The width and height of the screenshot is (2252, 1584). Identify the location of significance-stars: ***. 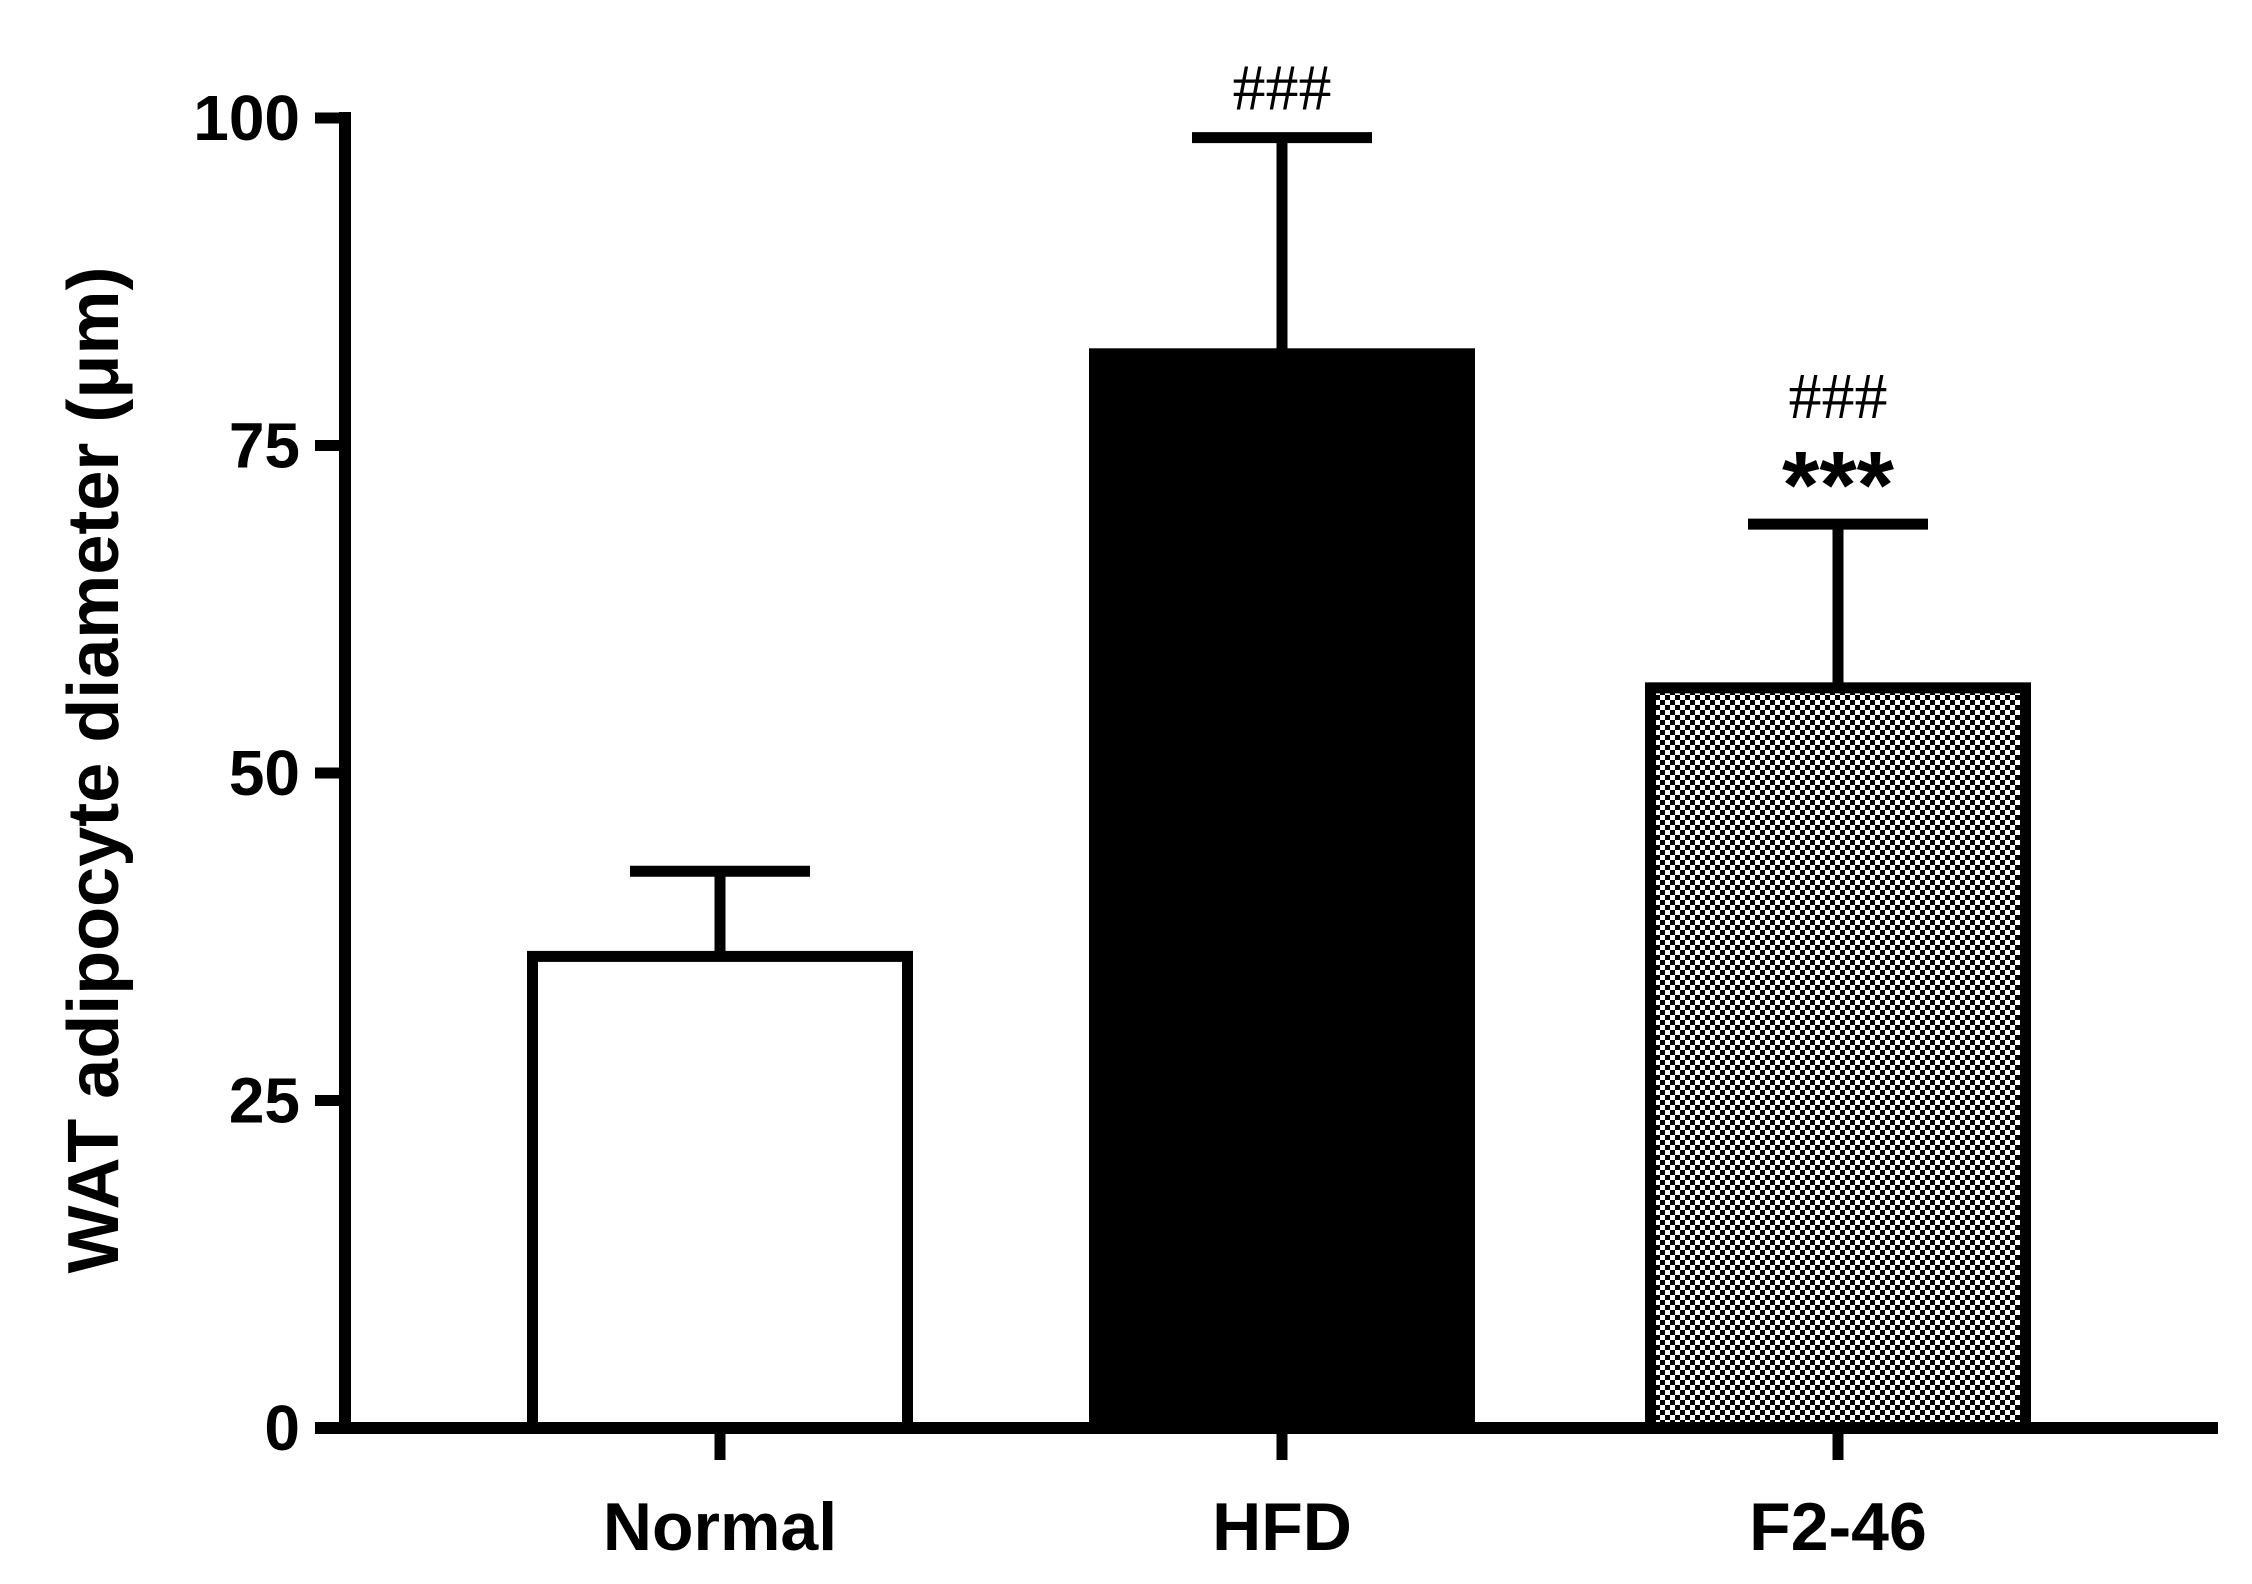
(1838, 485).